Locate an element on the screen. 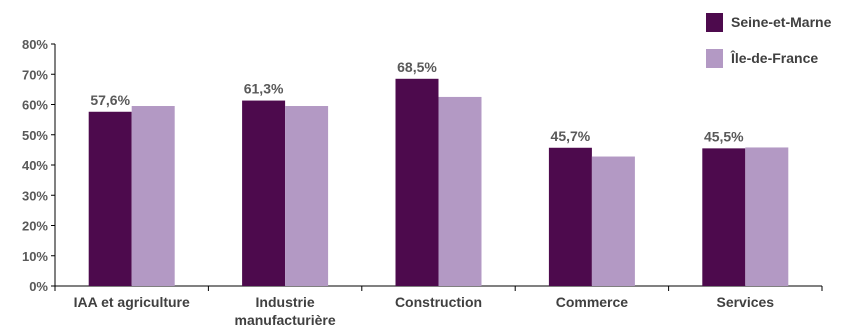 Image resolution: width=855 pixels, height=329 pixels. y-tick-label: 10% is located at coordinates (35, 256).